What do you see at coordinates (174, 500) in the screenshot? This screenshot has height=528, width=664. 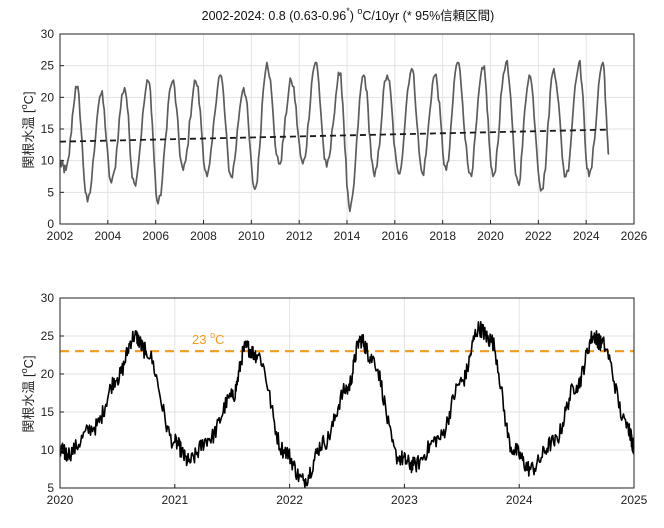 I see `x-tick-label: 2021` at bounding box center [174, 500].